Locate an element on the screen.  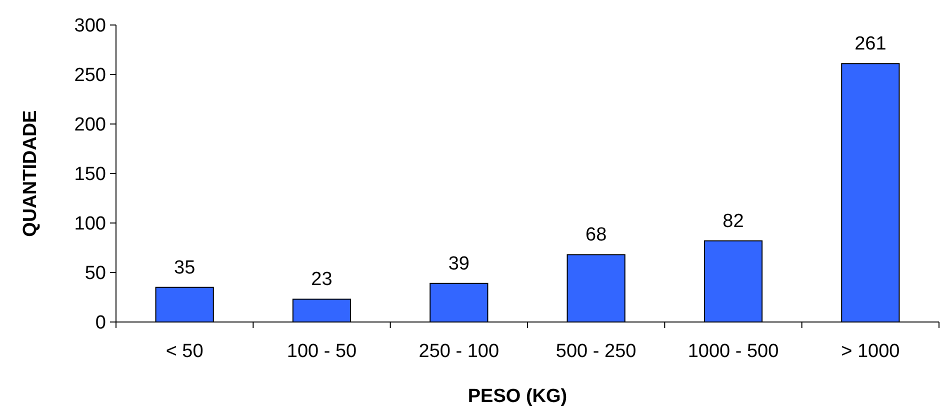
x-tick-label: 1000 - 500 is located at coordinates (733, 351).